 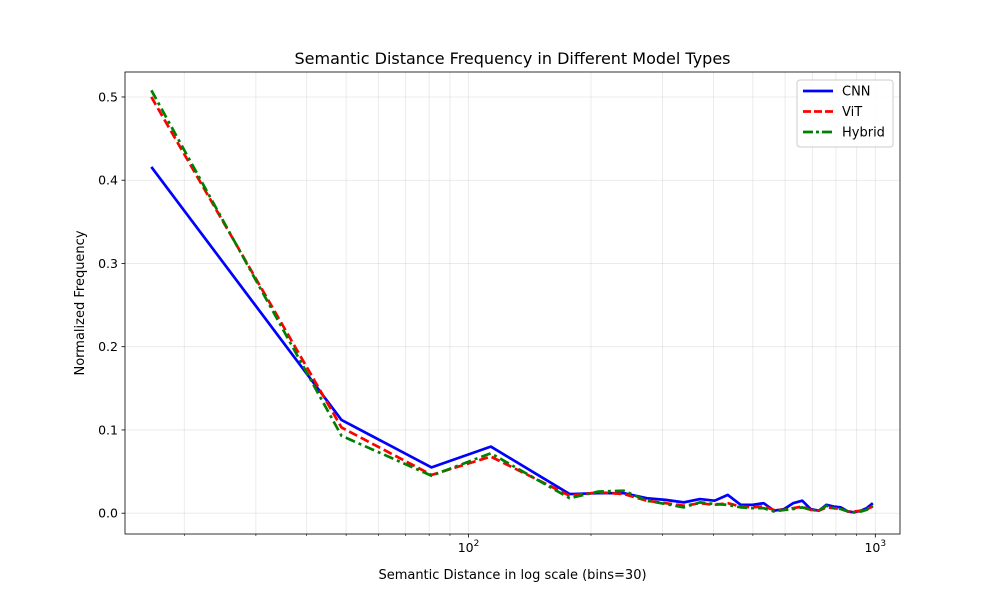 What do you see at coordinates (469, 547) in the screenshot?
I see `x-tick-label: 10²` at bounding box center [469, 547].